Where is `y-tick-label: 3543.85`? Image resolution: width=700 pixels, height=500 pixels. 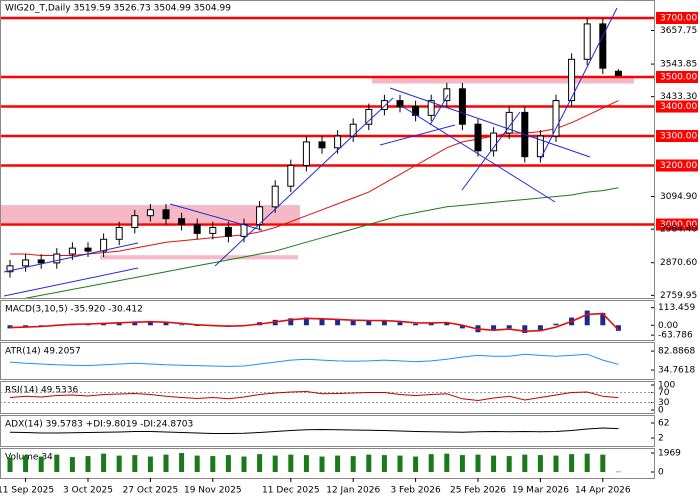 y-tick-label: 3543.85 is located at coordinates (678, 65).